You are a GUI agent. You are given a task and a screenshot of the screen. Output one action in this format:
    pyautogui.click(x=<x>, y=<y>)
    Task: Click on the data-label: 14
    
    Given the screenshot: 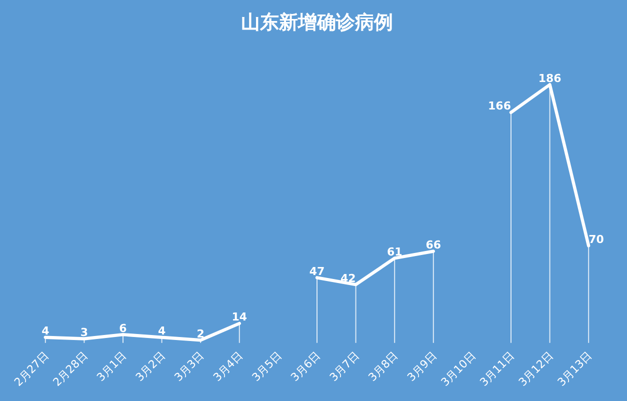 What is the action you would take?
    pyautogui.click(x=240, y=317)
    